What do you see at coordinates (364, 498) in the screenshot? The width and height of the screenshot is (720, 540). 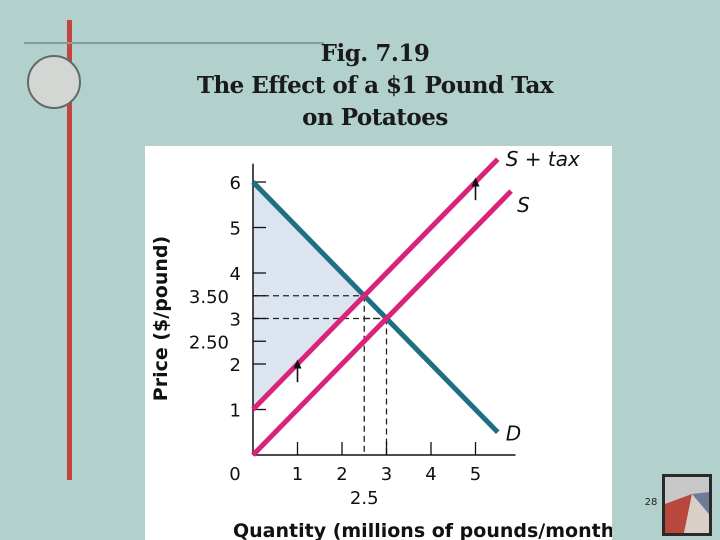 I see `x-extra-tick-label-0: 2.5` at bounding box center [364, 498].